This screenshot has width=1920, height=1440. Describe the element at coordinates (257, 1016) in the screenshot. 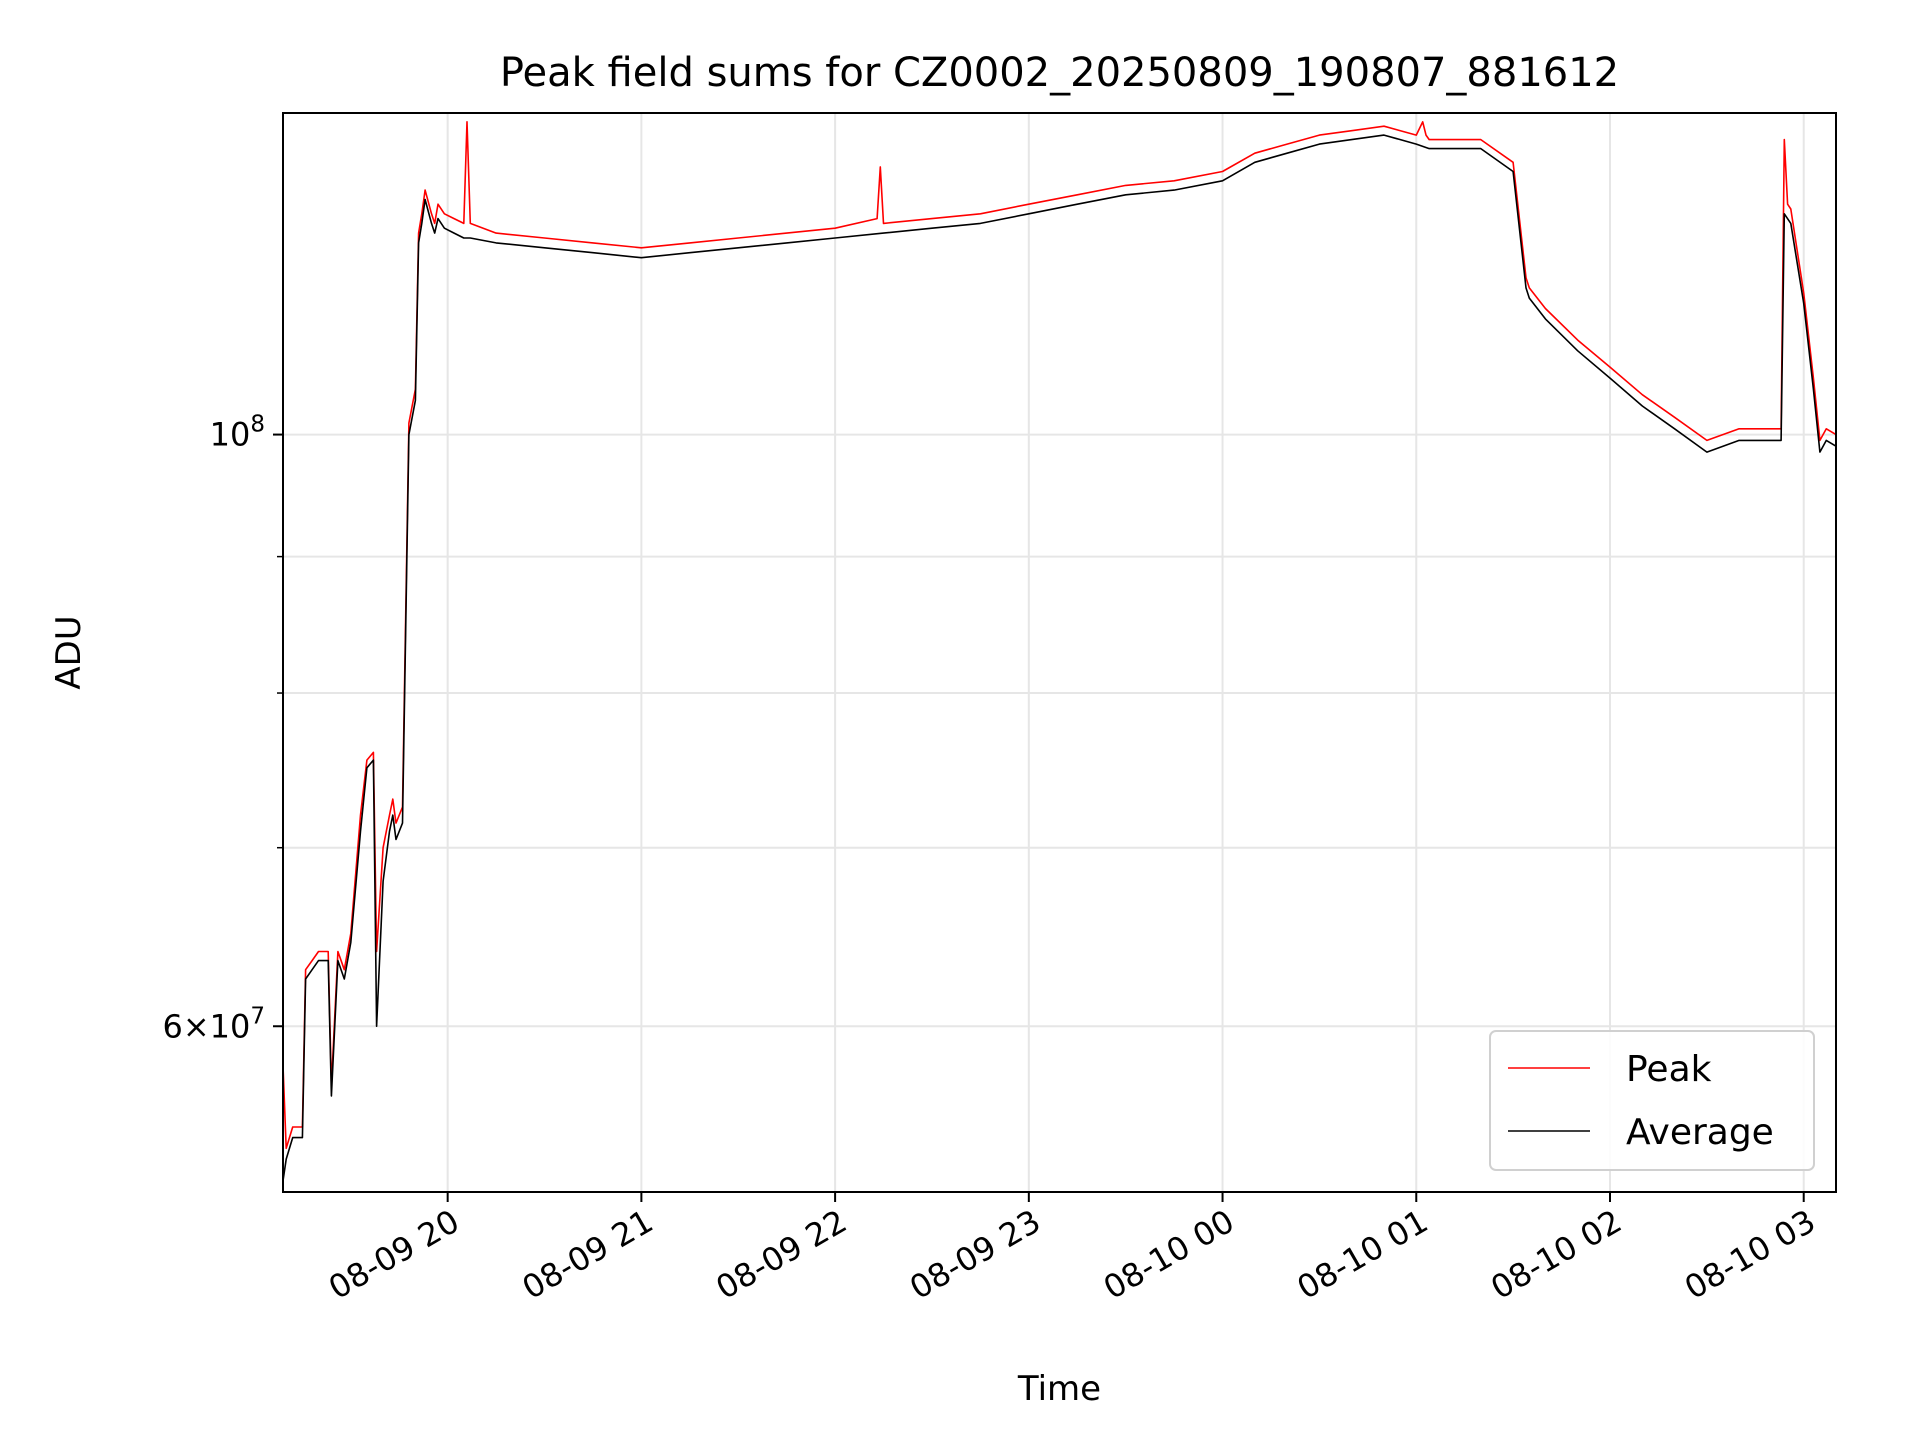

I see `y-tick-exponent: 7` at that location.